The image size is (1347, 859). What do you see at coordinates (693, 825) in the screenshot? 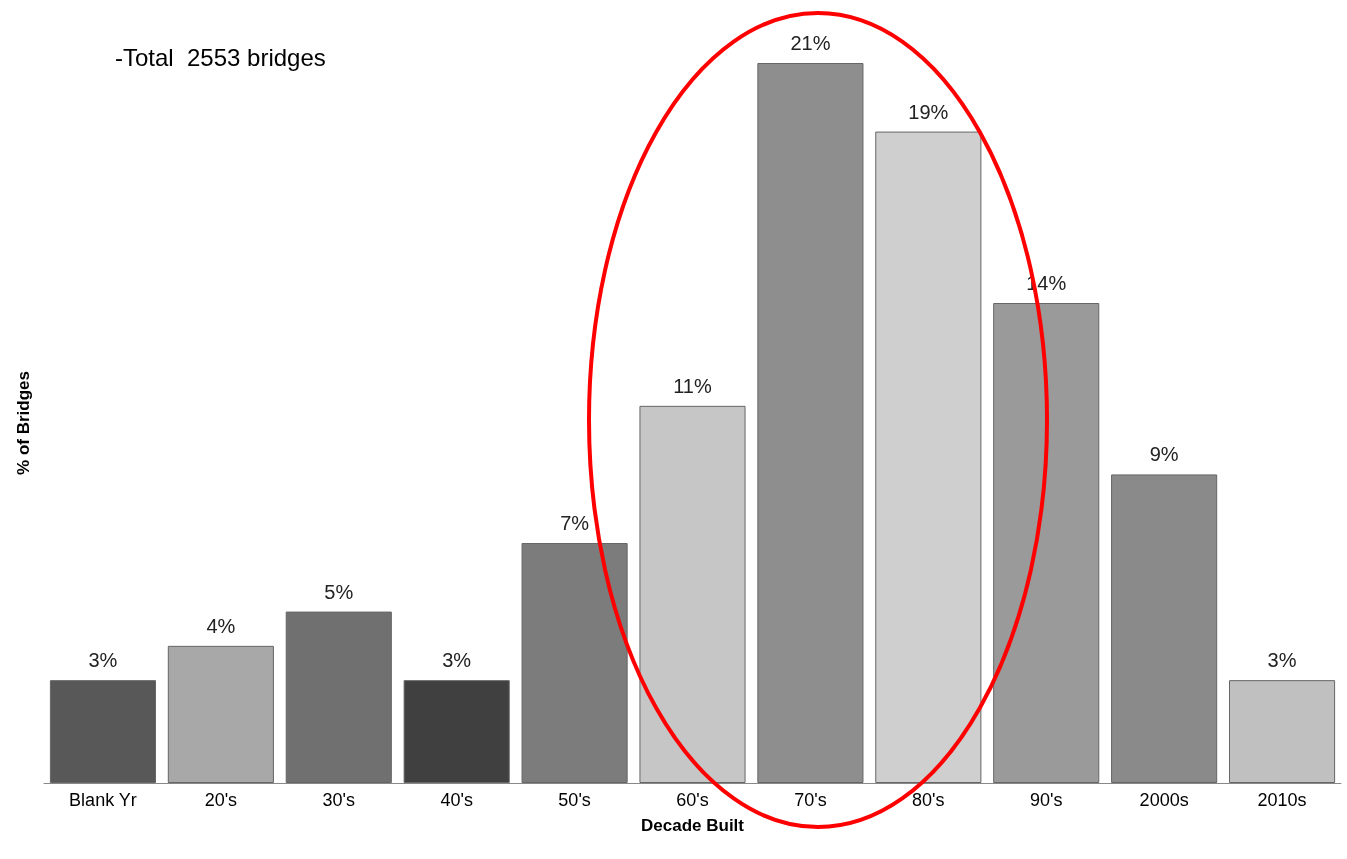
I see `x-axis-title: Decade Built` at bounding box center [693, 825].